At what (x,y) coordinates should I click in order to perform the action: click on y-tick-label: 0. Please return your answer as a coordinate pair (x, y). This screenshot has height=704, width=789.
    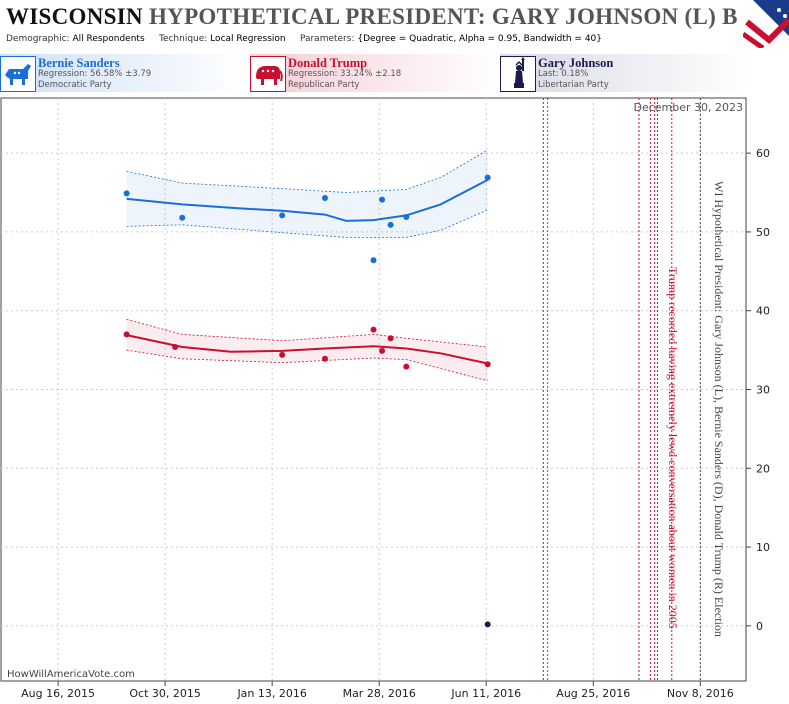
    Looking at the image, I should click on (759, 626).